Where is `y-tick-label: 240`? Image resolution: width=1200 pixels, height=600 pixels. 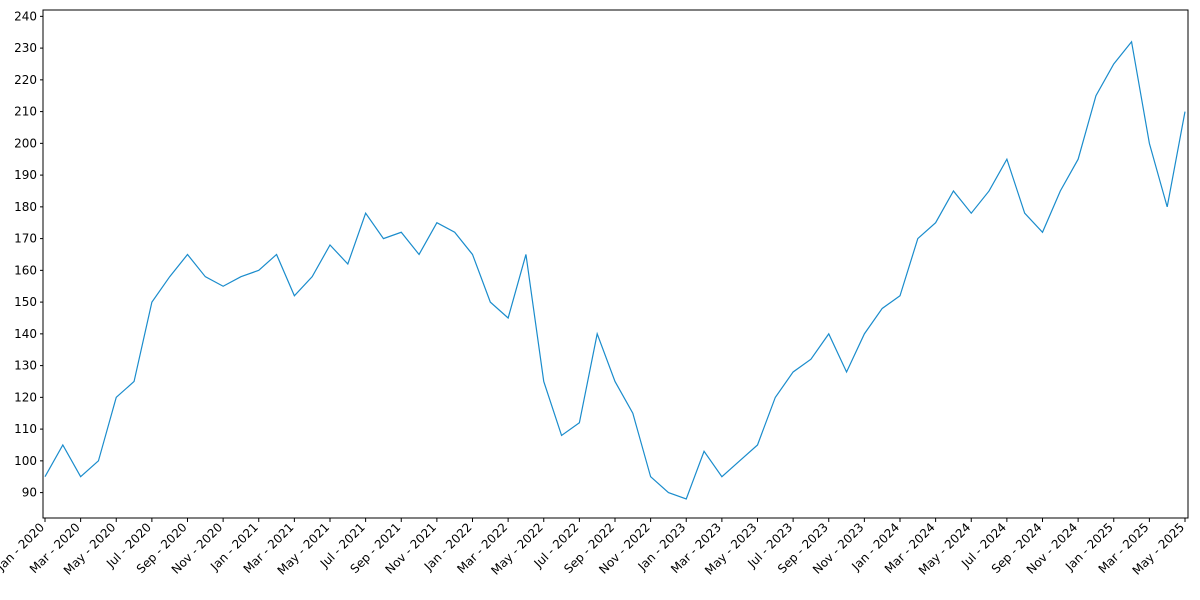
y-tick-label: 240 is located at coordinates (25, 16).